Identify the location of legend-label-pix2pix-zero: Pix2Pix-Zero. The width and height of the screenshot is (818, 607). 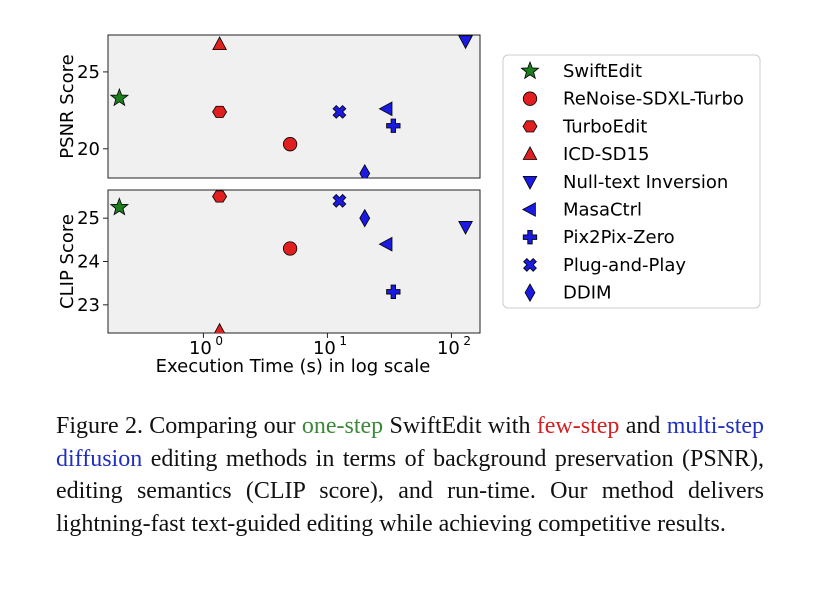
(619, 237).